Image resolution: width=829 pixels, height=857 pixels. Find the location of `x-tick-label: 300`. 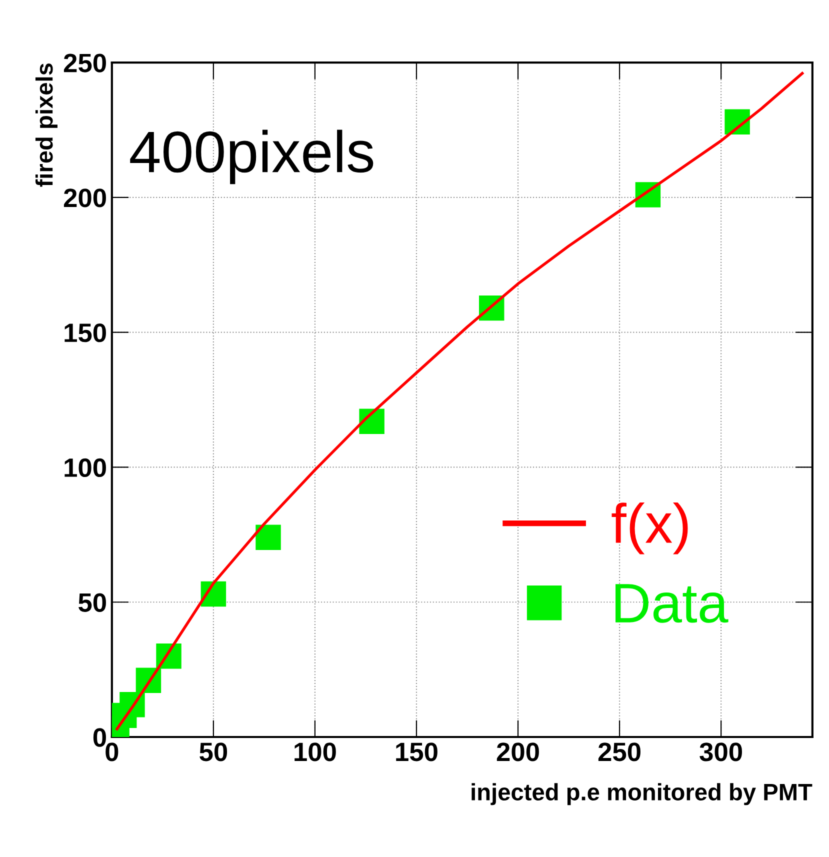

x-tick-label: 300 is located at coordinates (721, 752).